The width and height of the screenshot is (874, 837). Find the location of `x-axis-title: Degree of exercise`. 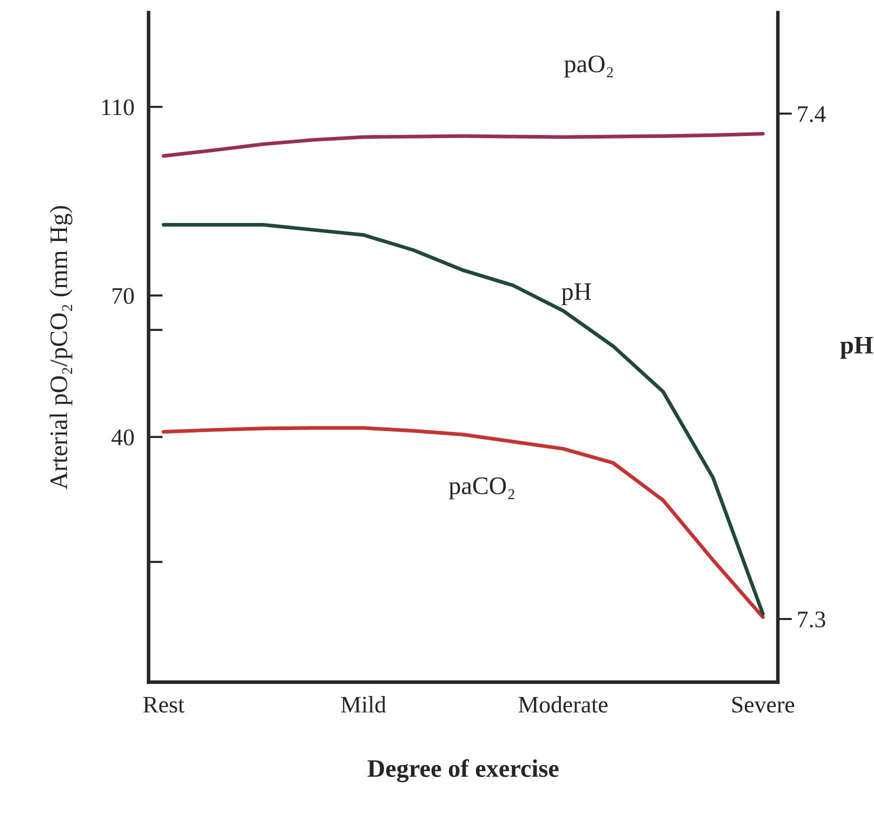

x-axis-title: Degree of exercise is located at coordinates (463, 770).